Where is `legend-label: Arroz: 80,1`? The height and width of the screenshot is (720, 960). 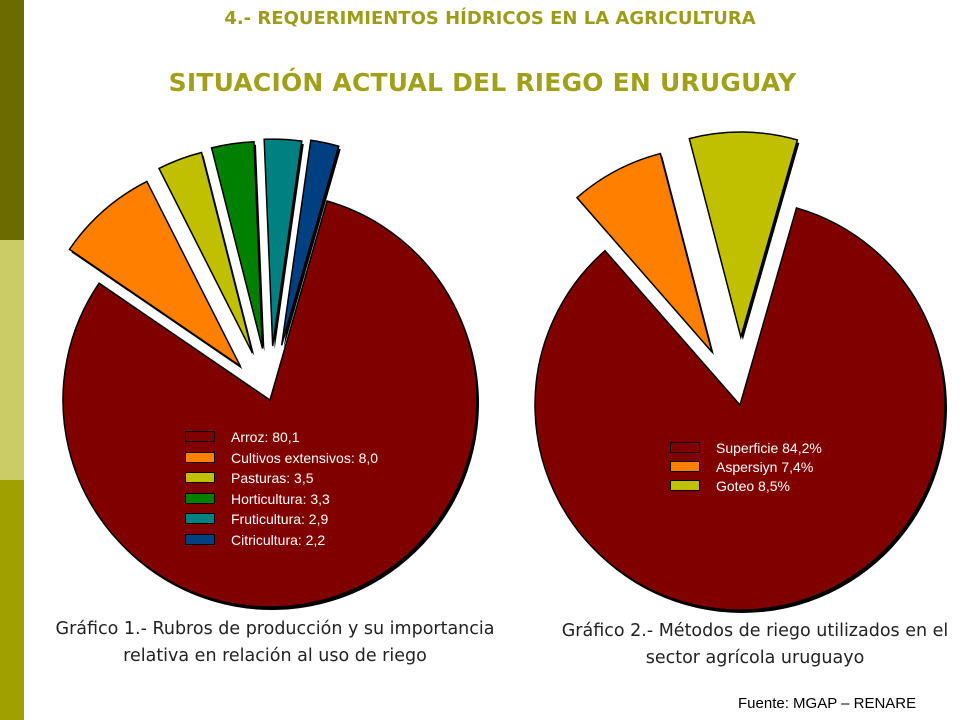
legend-label: Arroz: 80,1 is located at coordinates (265, 437).